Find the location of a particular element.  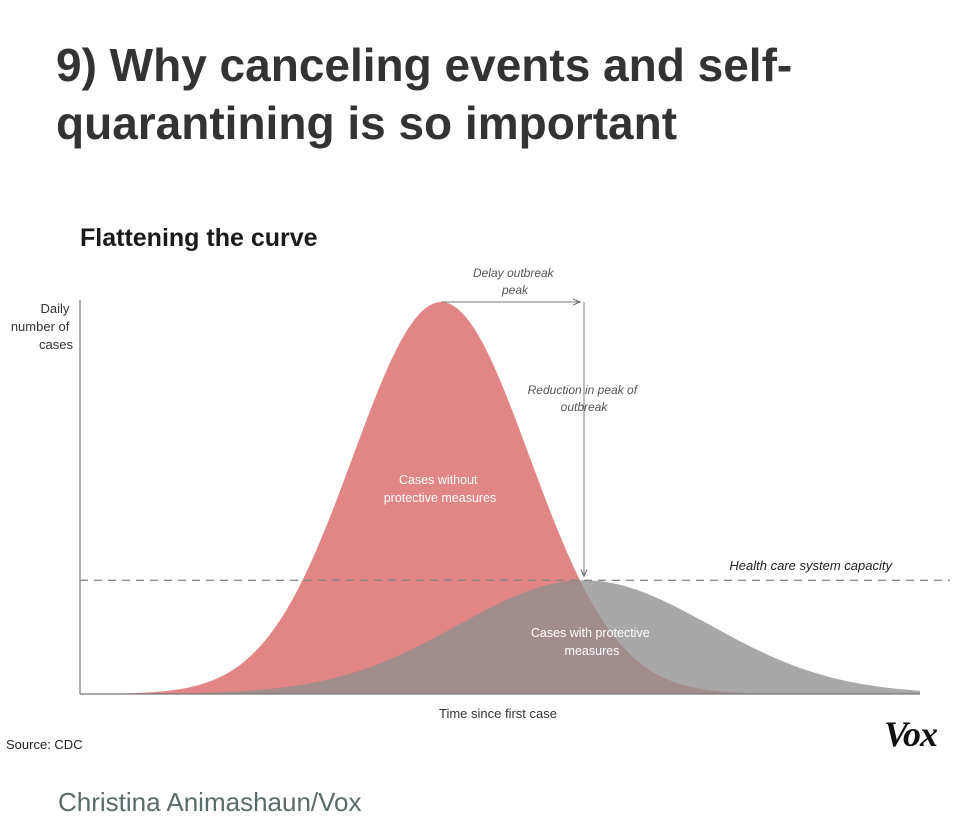

source-note: Source: CDC is located at coordinates (44, 744).